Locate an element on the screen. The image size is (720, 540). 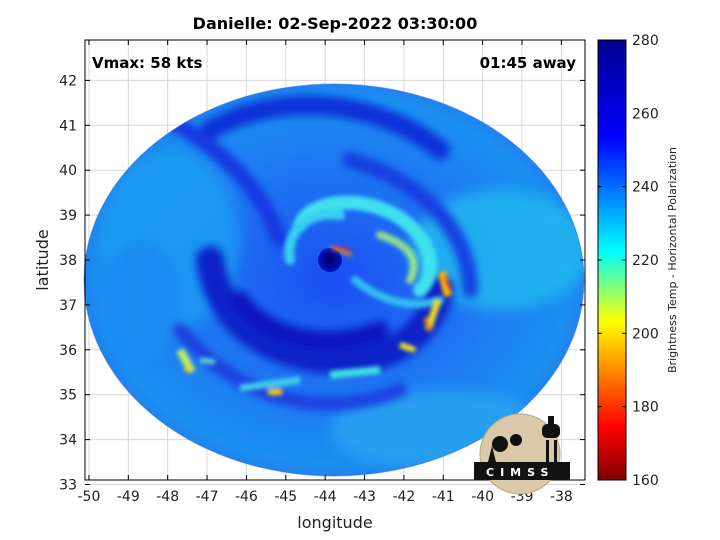
x-tick-label: -45 is located at coordinates (285, 497).